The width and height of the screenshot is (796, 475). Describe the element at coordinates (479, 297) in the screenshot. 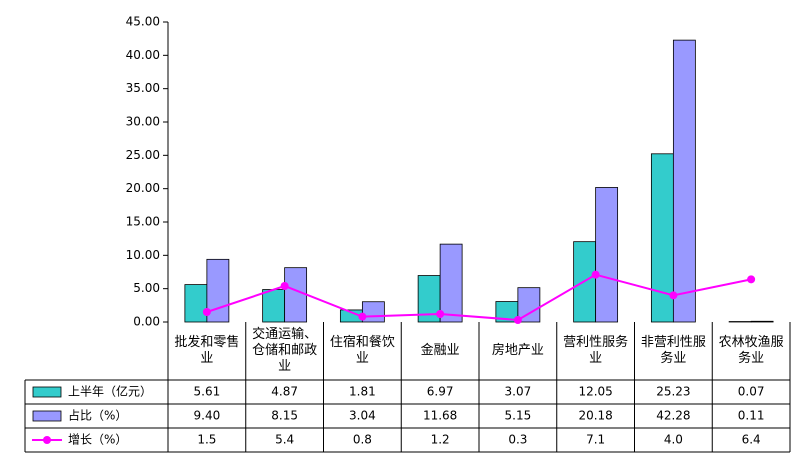

I see `line` at that location.